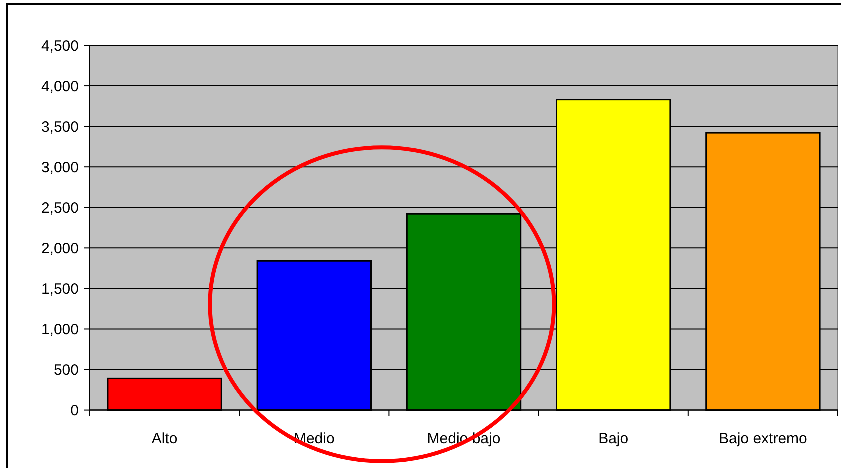  I want to click on x-tick-label: Bajo extremo, so click(763, 439).